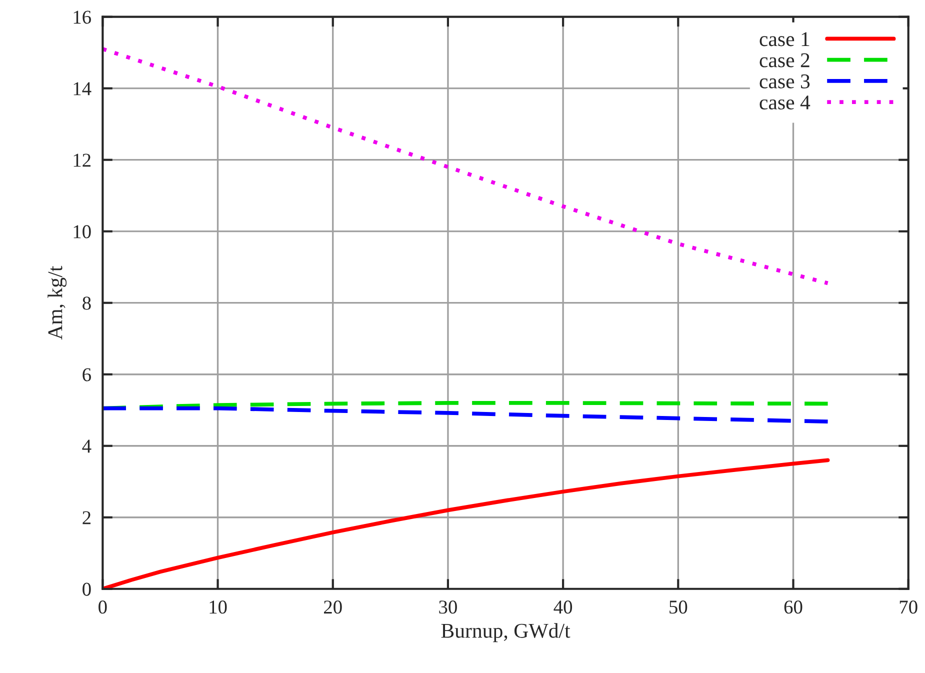 This screenshot has width=925, height=673. Describe the element at coordinates (448, 607) in the screenshot. I see `x-tick-label: 30` at that location.